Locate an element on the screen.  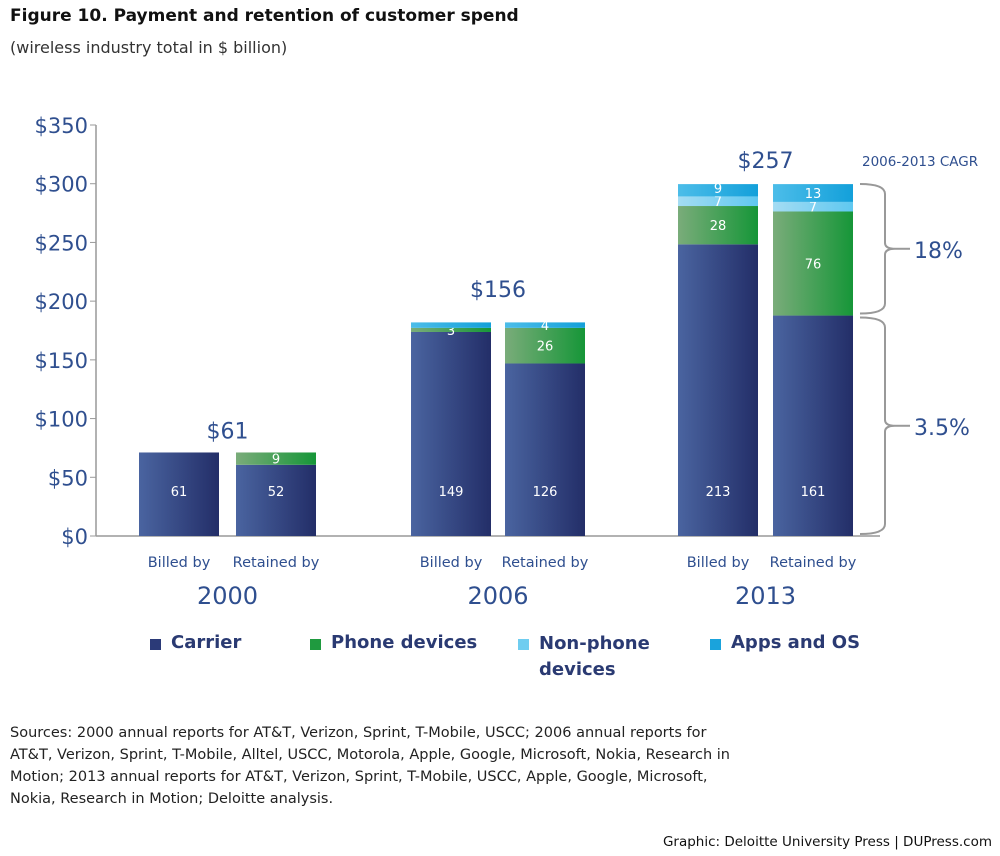
legend-label: Phone devices is located at coordinates (404, 642).